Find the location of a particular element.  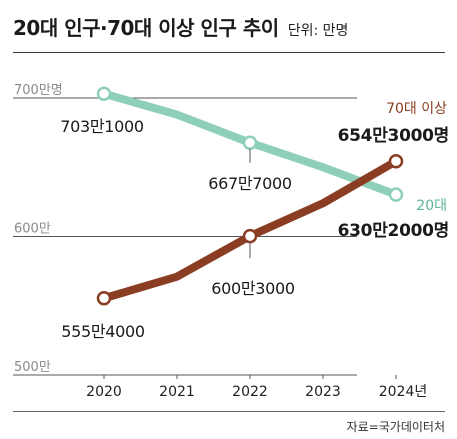

y-tick-label: 700만명 is located at coordinates (38, 90).